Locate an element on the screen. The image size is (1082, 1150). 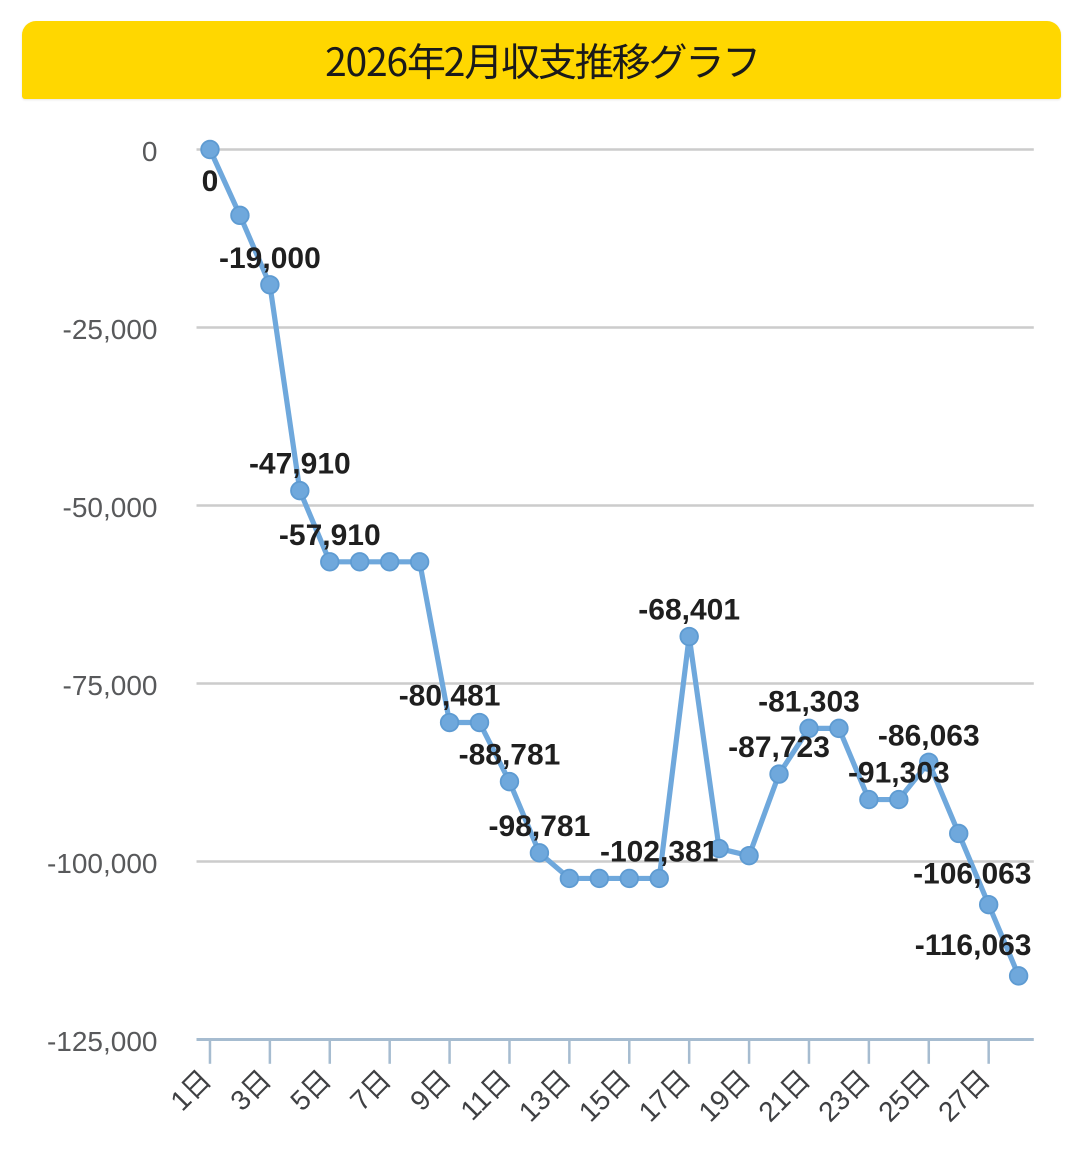
x-tick-label: 3 is located at coordinates (247, 1093).